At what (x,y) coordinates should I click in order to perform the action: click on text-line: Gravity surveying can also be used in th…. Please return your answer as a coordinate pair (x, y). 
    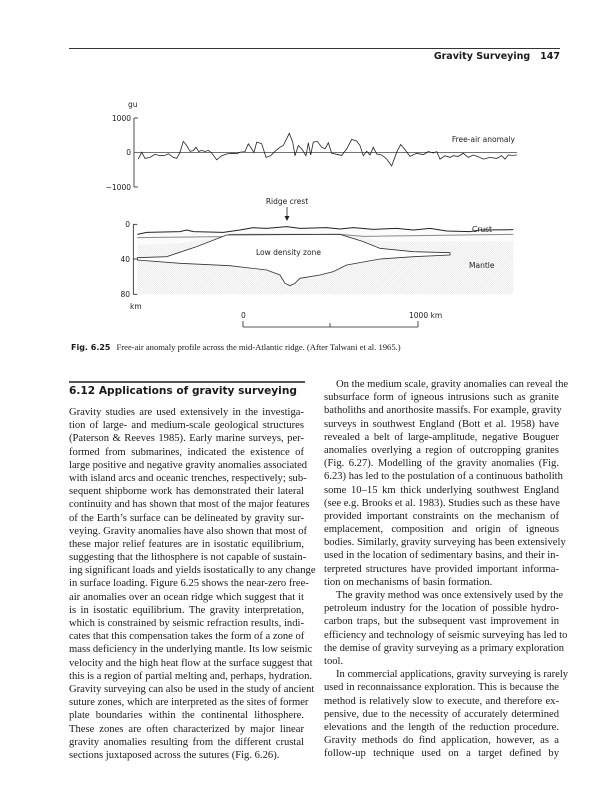
    Looking at the image, I should click on (192, 689).